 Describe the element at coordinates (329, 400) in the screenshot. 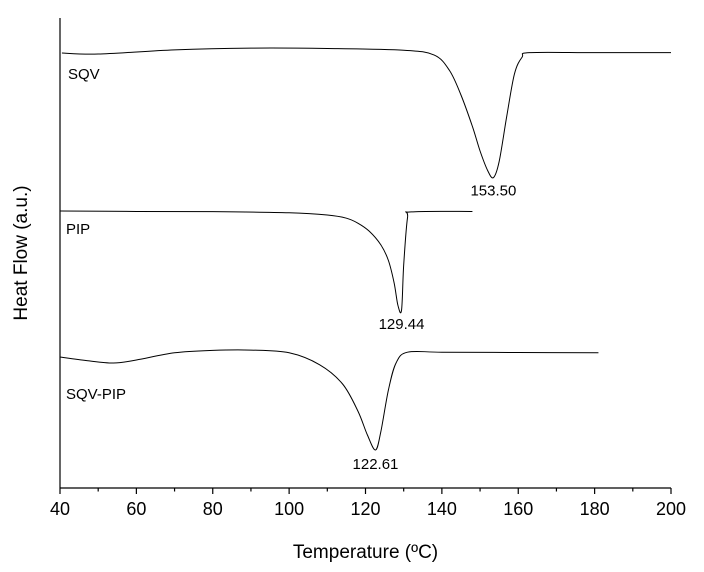

I see `series-line-sqv-pip` at that location.